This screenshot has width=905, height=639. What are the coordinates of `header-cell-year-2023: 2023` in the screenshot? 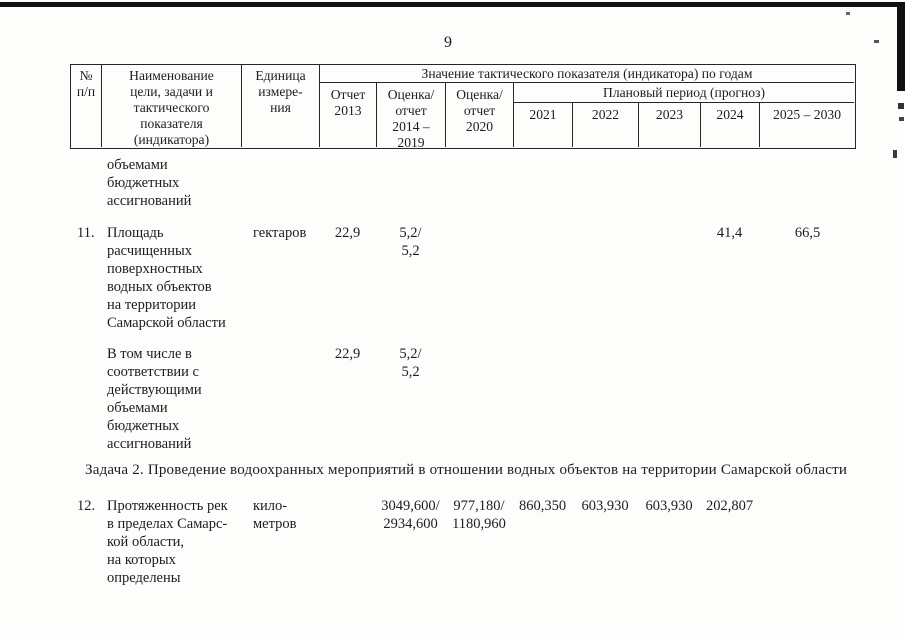 It's located at (670, 125).